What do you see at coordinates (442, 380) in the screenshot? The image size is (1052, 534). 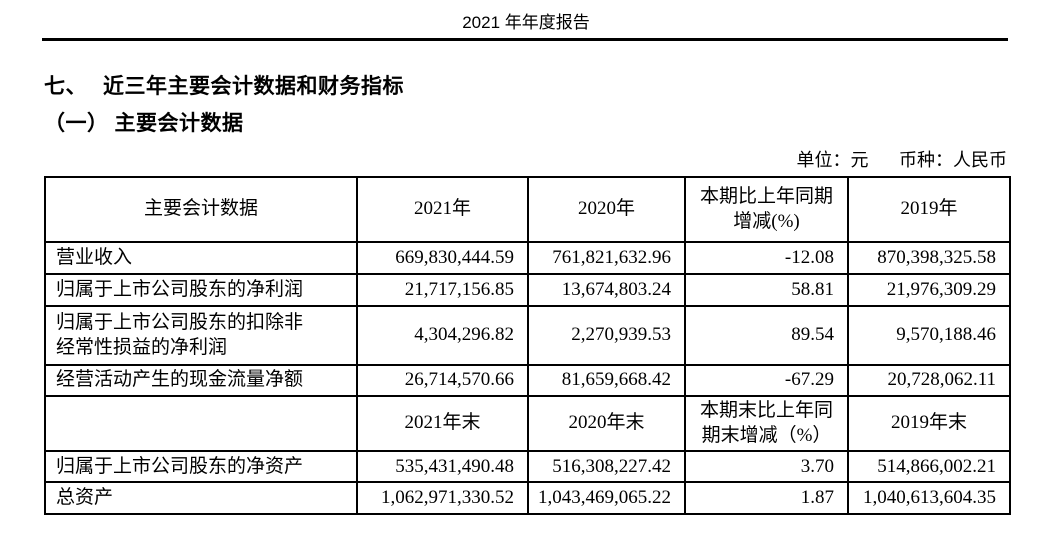 I see `cell-2021: 26,714,570.66` at bounding box center [442, 380].